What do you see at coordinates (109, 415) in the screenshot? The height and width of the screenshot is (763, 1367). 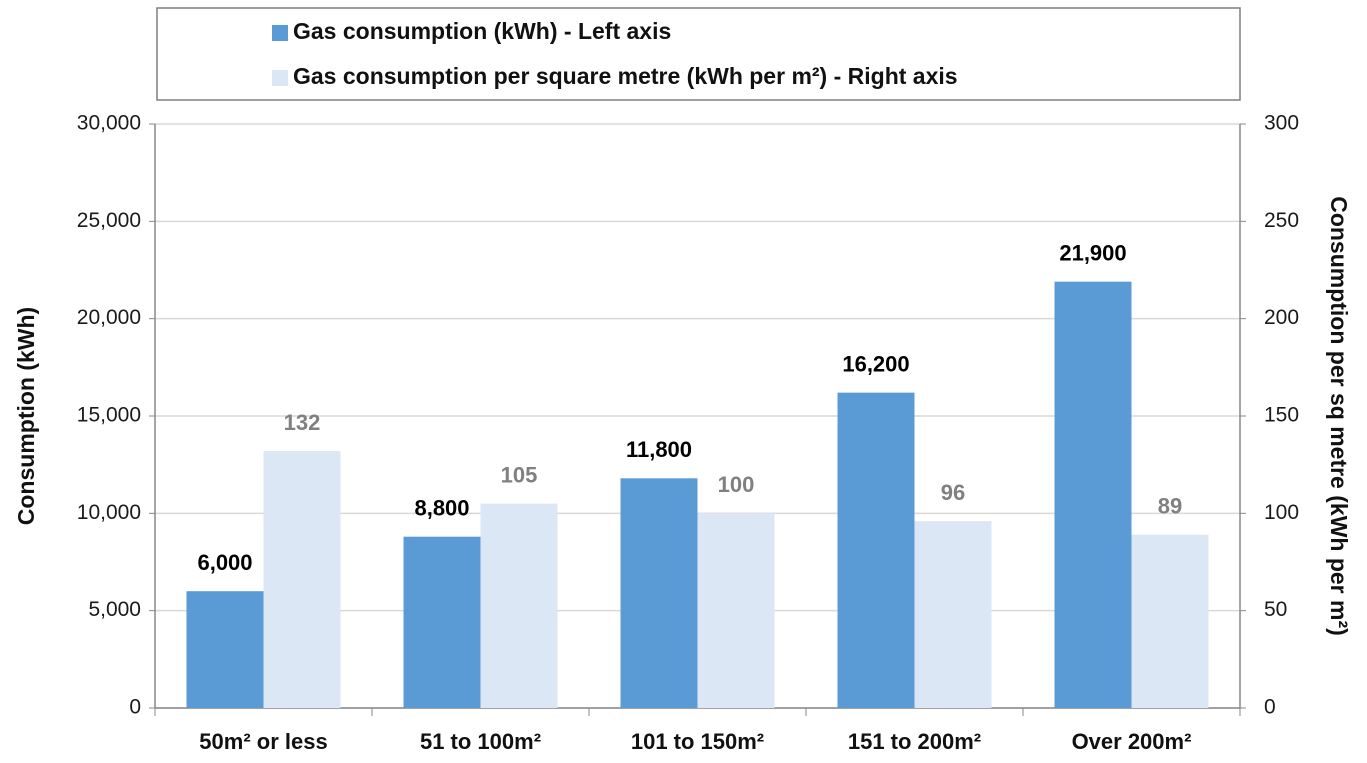 I see `y-tick-label: 15,000` at bounding box center [109, 415].